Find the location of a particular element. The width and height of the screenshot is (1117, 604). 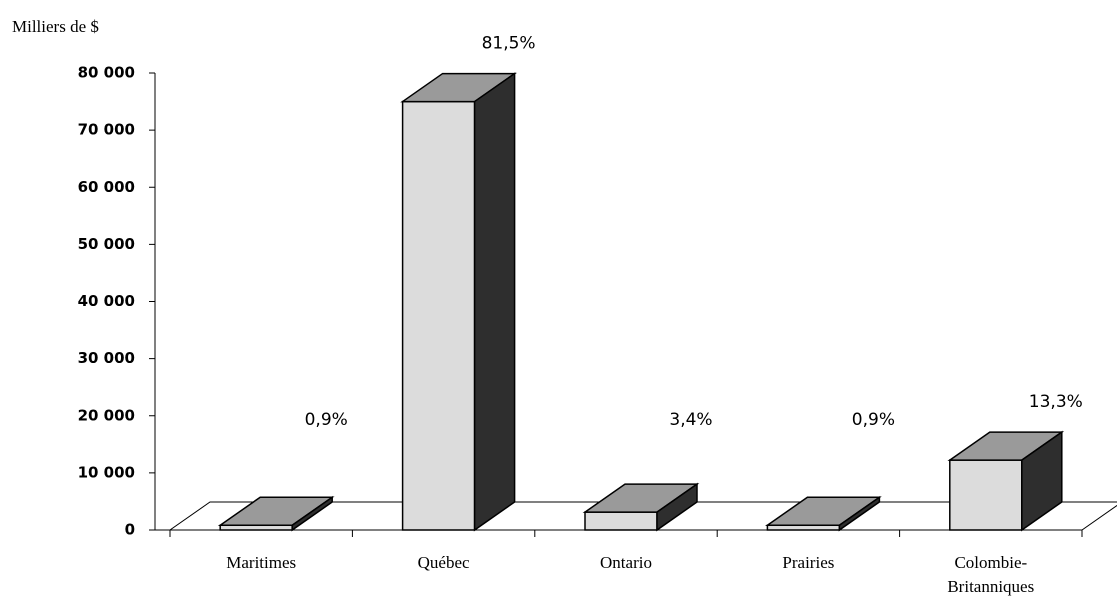

y-tick-label: 70 000 is located at coordinates (106, 130).